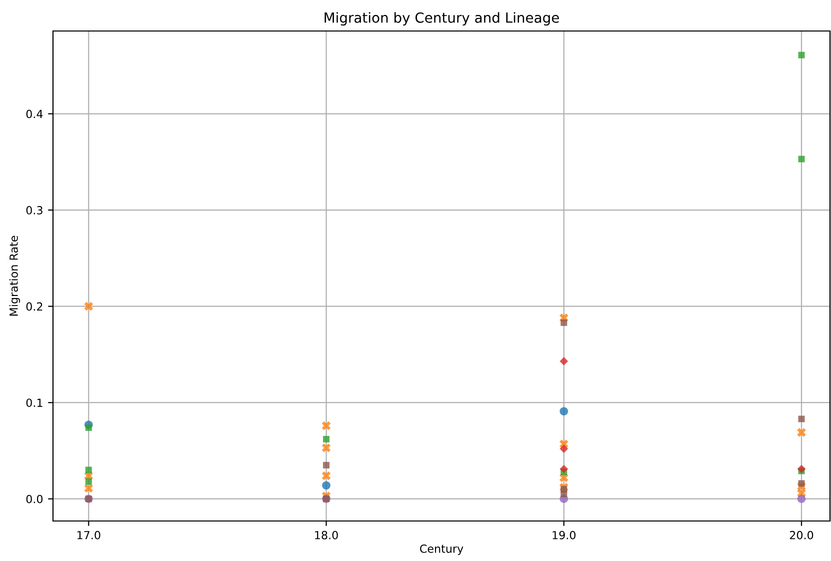  I want to click on chart-title: Migration by Century and Lineage, so click(441, 19).